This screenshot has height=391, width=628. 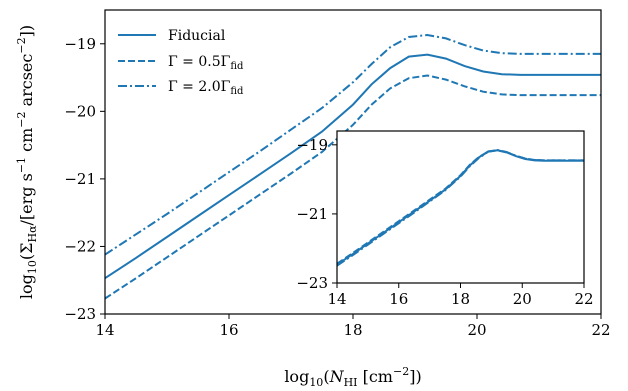 I want to click on main-y-tick-label: −22, so click(x=80, y=246).